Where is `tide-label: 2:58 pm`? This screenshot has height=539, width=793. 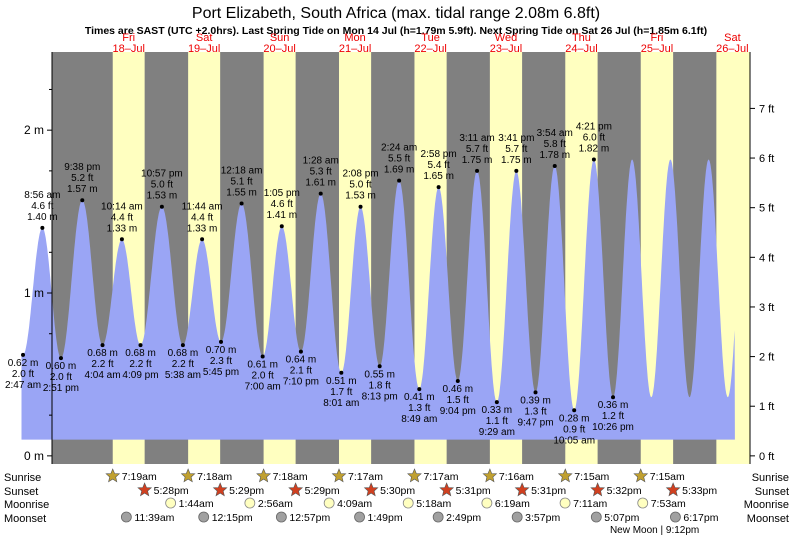
tide-label: 2:58 pm is located at coordinates (439, 154).